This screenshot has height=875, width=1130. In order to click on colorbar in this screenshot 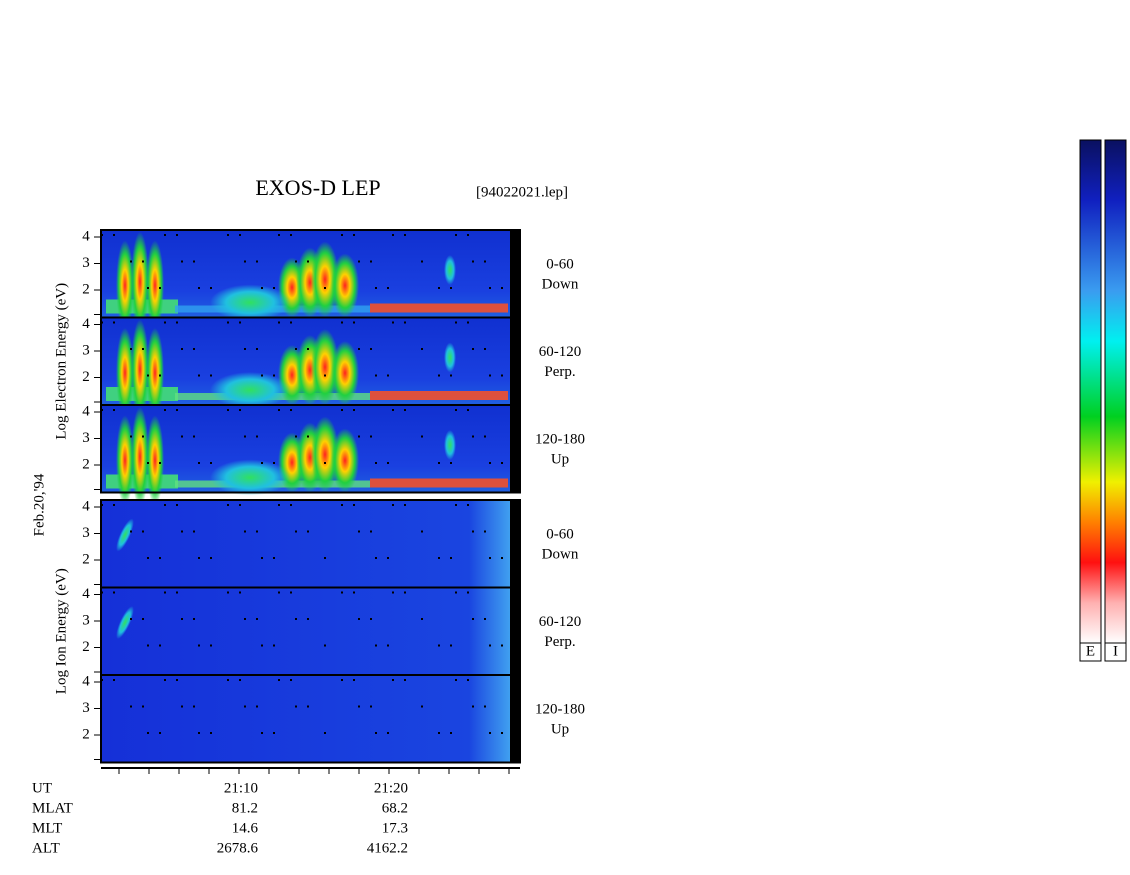, I will do `click(1090, 391)`.